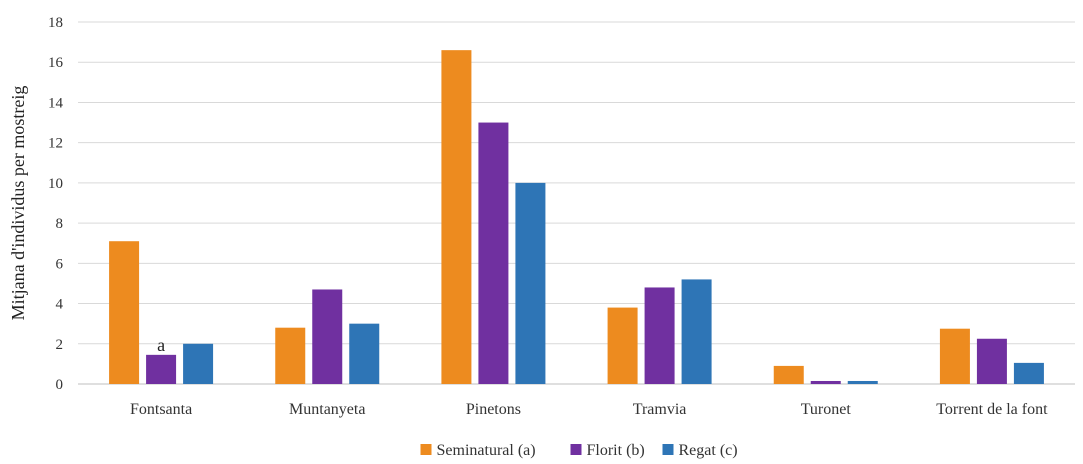 This screenshot has width=1083, height=464. Describe the element at coordinates (56, 204) in the screenshot. I see `y-axis-ticks: 0 2 4 6 8 10 12 14 16 18` at that location.